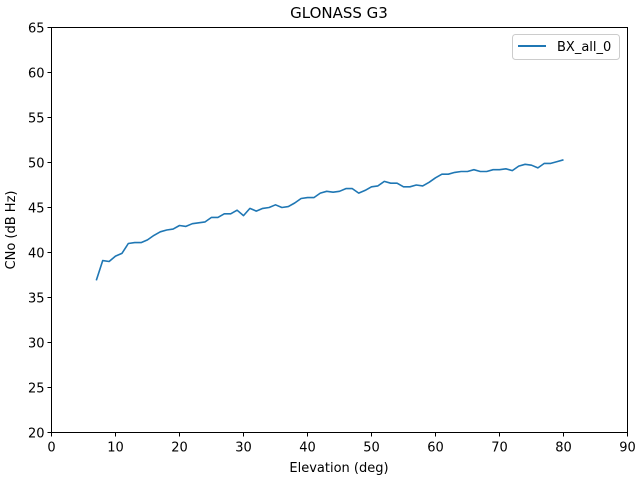 Image resolution: width=640 pixels, height=480 pixels. I want to click on y-tick-label: 25, so click(36, 389).